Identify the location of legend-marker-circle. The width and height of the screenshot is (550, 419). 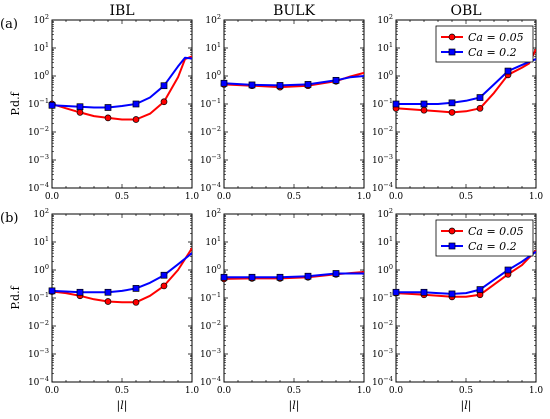
(452, 37).